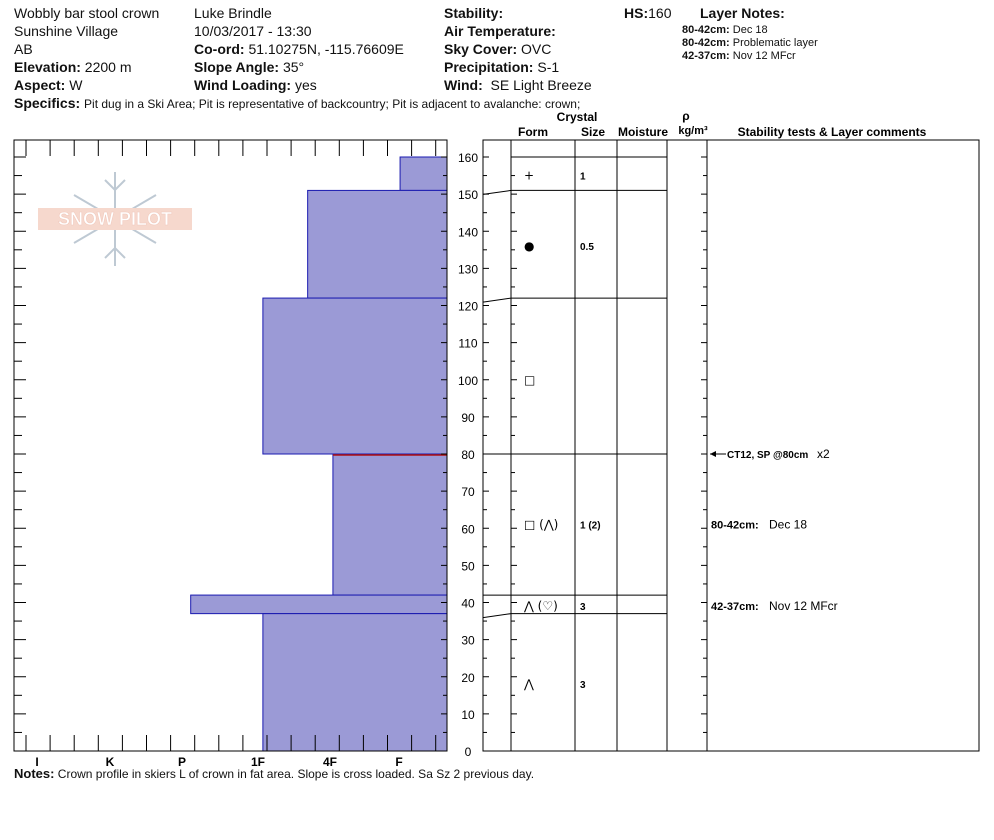 This screenshot has width=994, height=840. Describe the element at coordinates (685, 116) in the screenshot. I see `column-header: ρ` at that location.